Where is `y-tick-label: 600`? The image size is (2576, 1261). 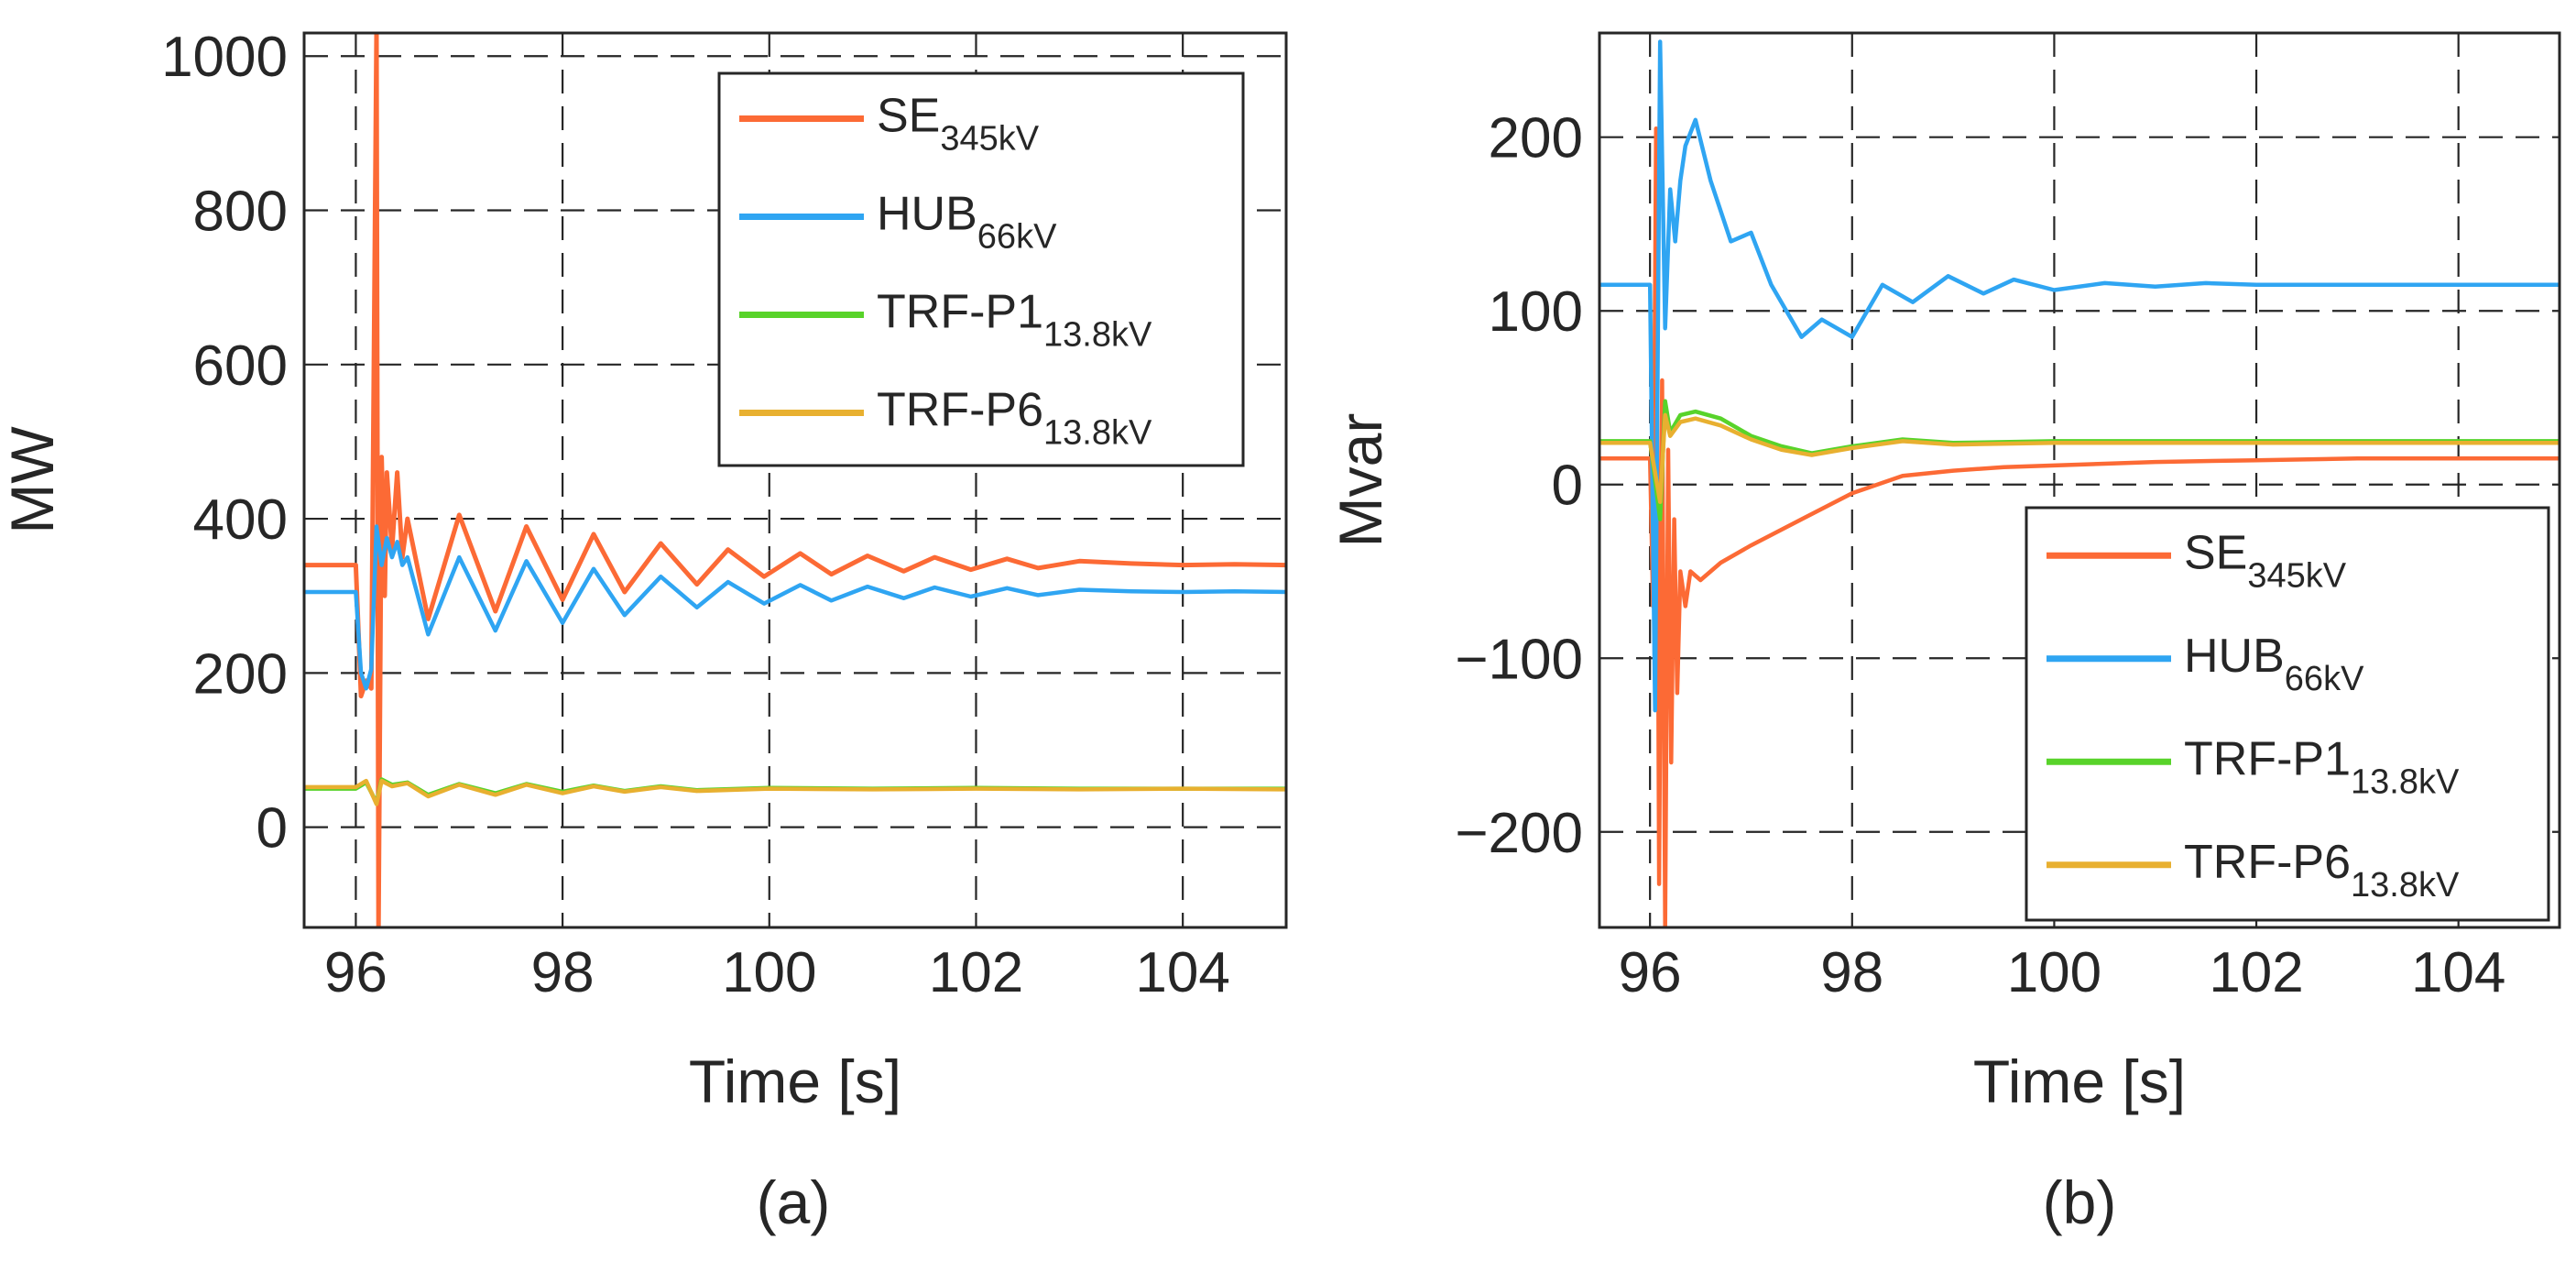
y-tick-label: 600 is located at coordinates (241, 366).